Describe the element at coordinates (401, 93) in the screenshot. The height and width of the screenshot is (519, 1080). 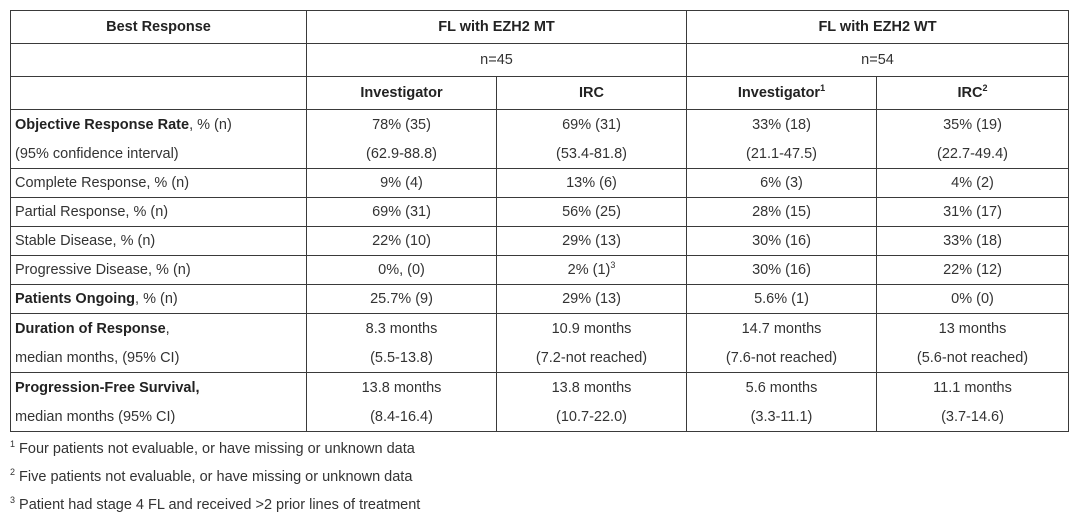
I see `header-mt-investigator: Investigator` at that location.